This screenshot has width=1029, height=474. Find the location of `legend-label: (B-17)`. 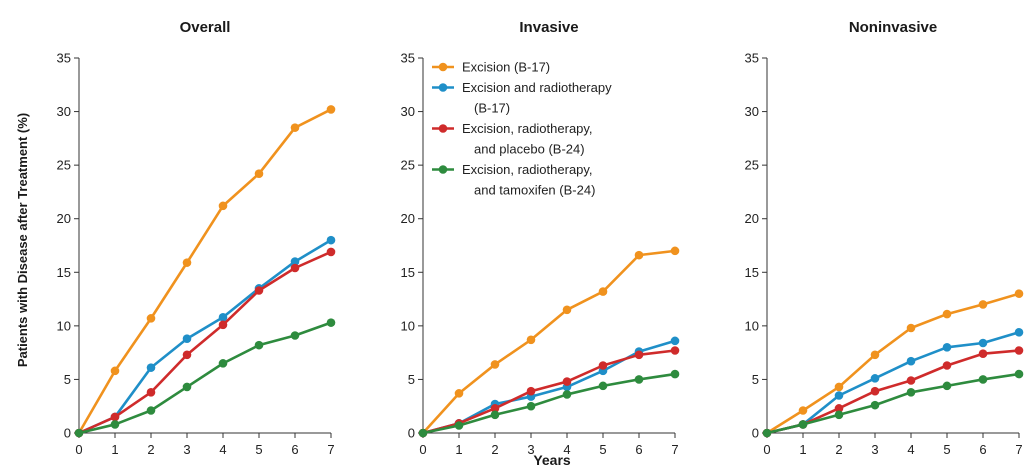

legend-label: (B-17) is located at coordinates (492, 108).